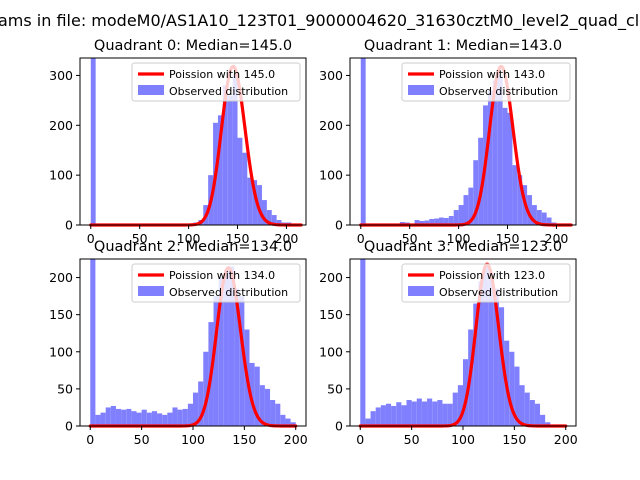 This screenshot has width=640, height=480. Describe the element at coordinates (463, 247) in the screenshot. I see `panel-title: Quadrant 3: Median=123.0` at that location.